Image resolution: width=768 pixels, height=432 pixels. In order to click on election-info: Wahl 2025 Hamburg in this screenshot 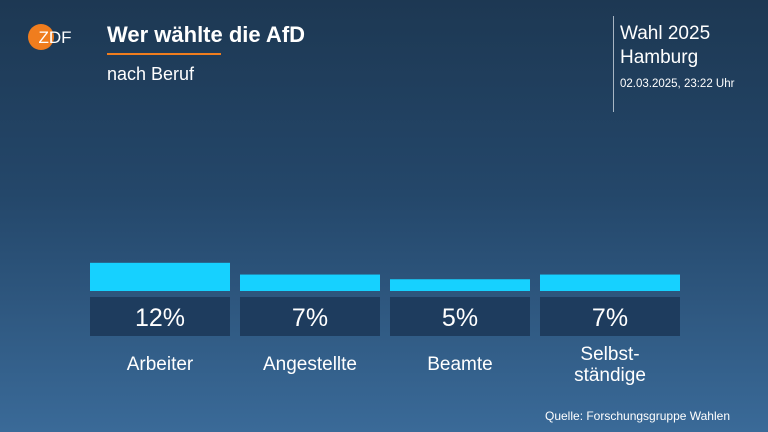, I will do `click(665, 46)`.